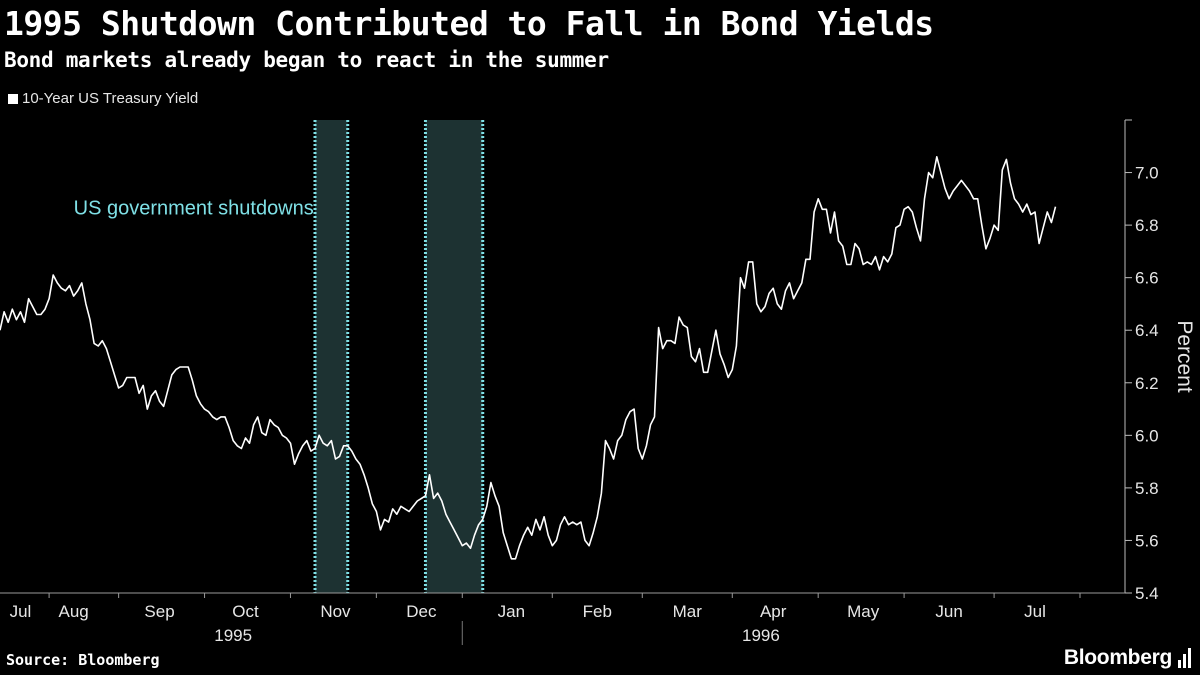  What do you see at coordinates (1147, 225) in the screenshot?
I see `y-tick-label: 6.8` at bounding box center [1147, 225].